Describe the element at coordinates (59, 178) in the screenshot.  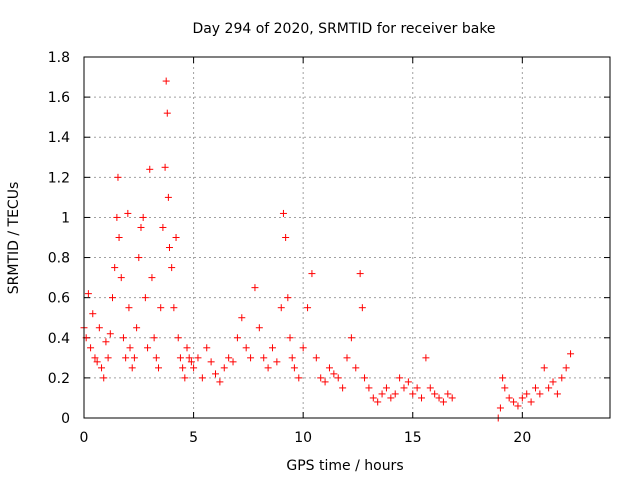
I see `y-tick-label: 1.2` at that location.